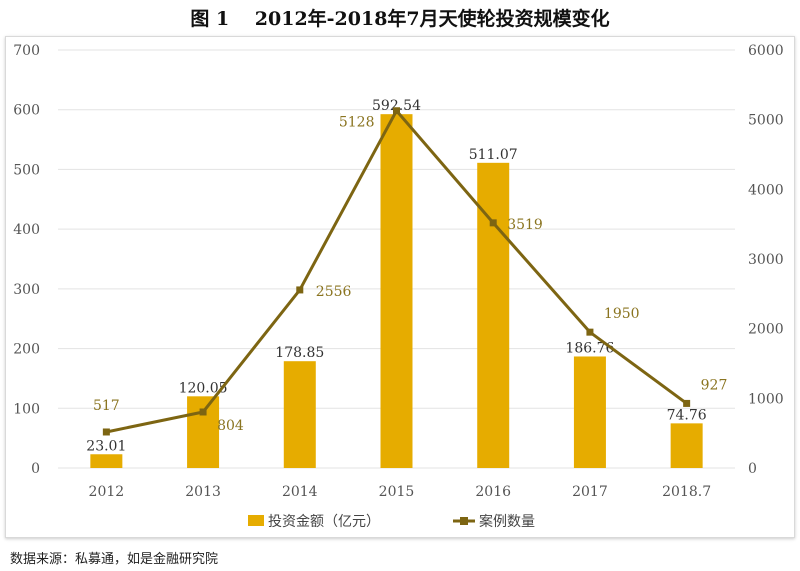  I want to click on bar-label: 74.76, so click(687, 415).